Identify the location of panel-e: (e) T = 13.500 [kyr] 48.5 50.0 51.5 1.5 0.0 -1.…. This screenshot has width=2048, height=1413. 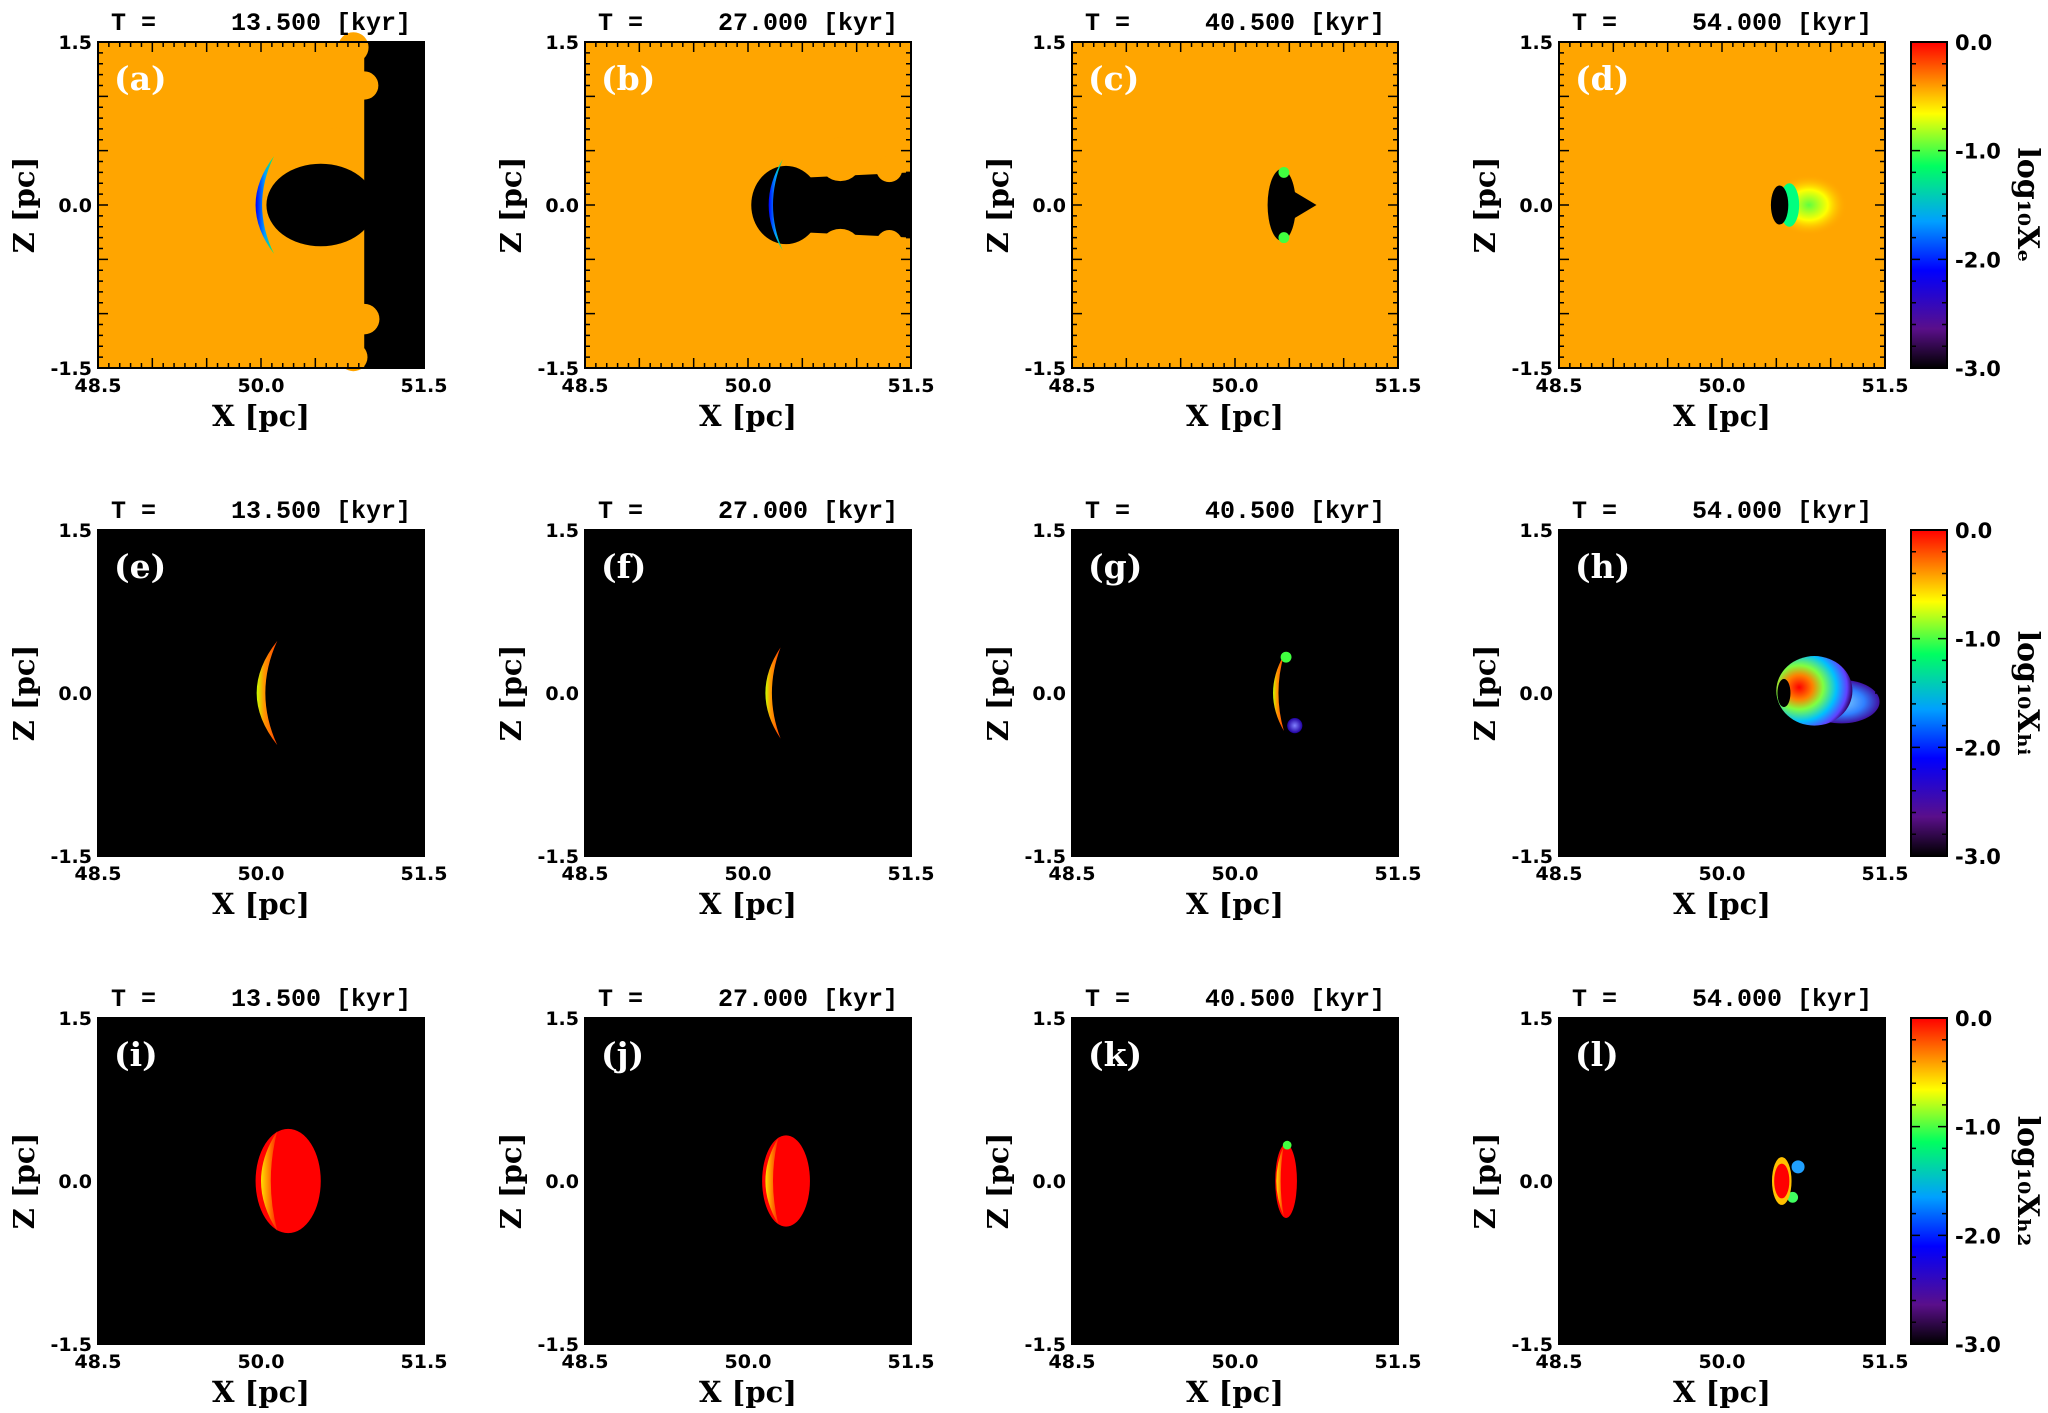
(227, 709).